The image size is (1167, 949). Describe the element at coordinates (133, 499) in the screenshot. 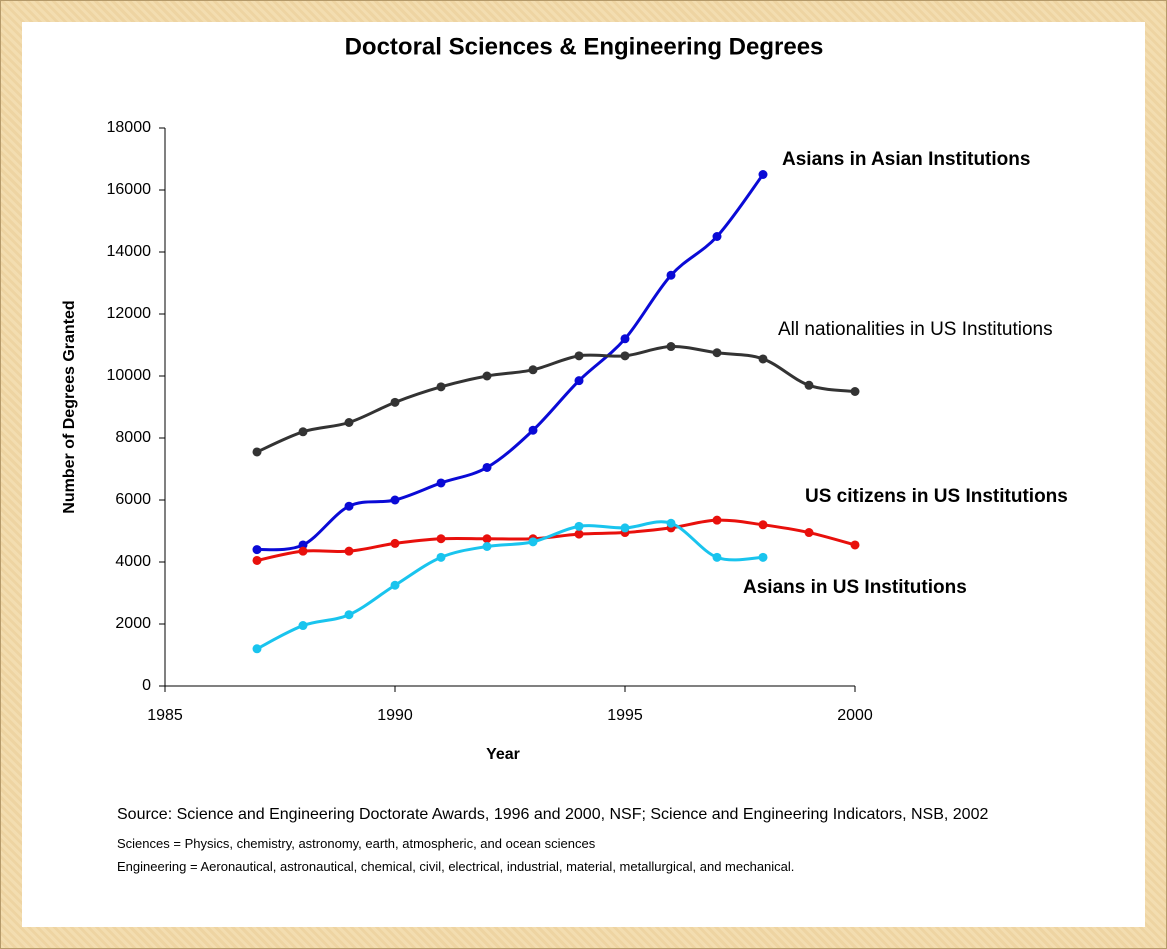

I see `y-tick-label: 6000` at that location.